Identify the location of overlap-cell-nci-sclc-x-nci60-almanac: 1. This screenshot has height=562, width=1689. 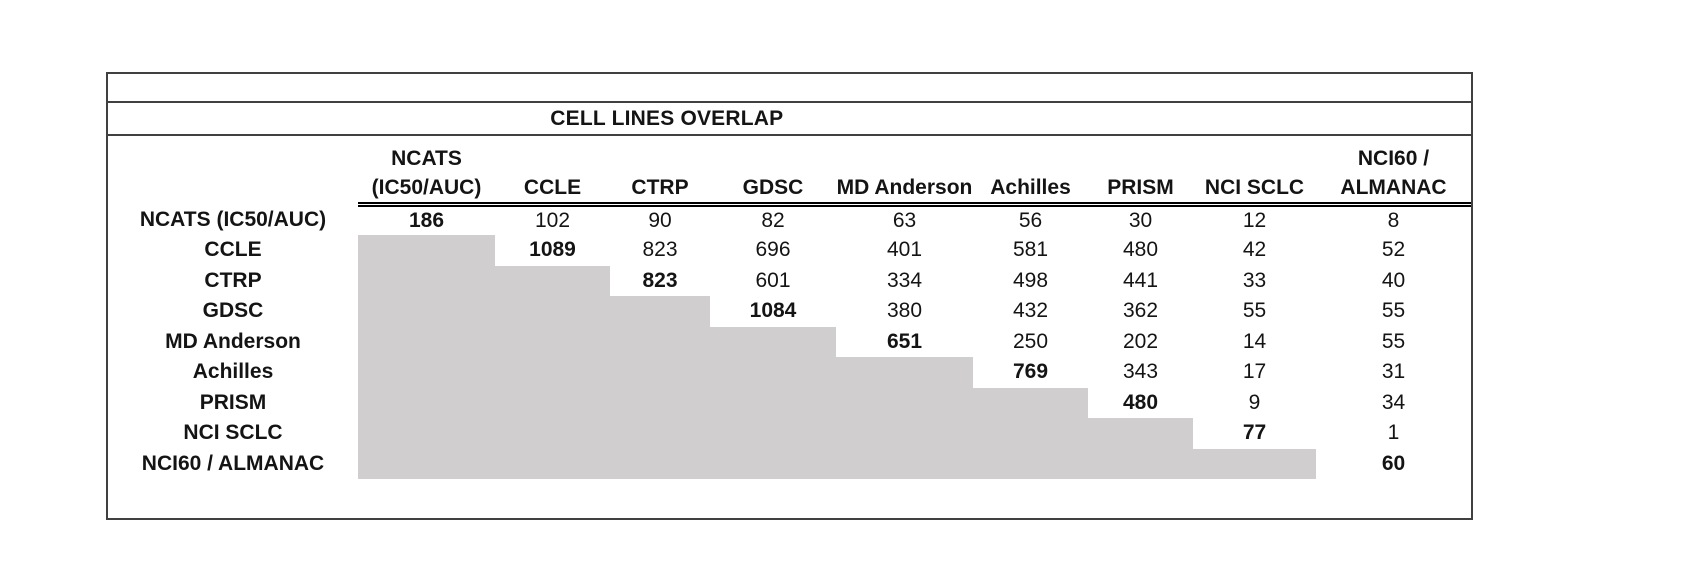
(1393, 433).